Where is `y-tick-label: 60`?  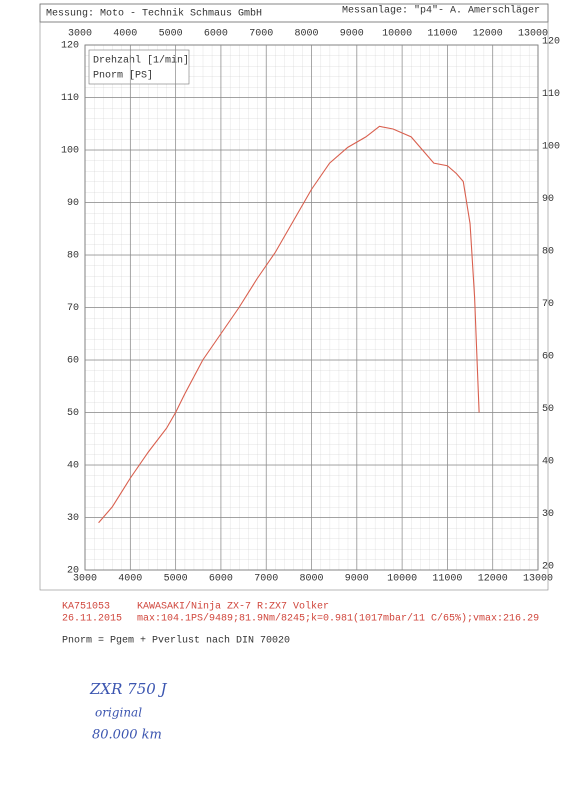 y-tick-label: 60 is located at coordinates (73, 361).